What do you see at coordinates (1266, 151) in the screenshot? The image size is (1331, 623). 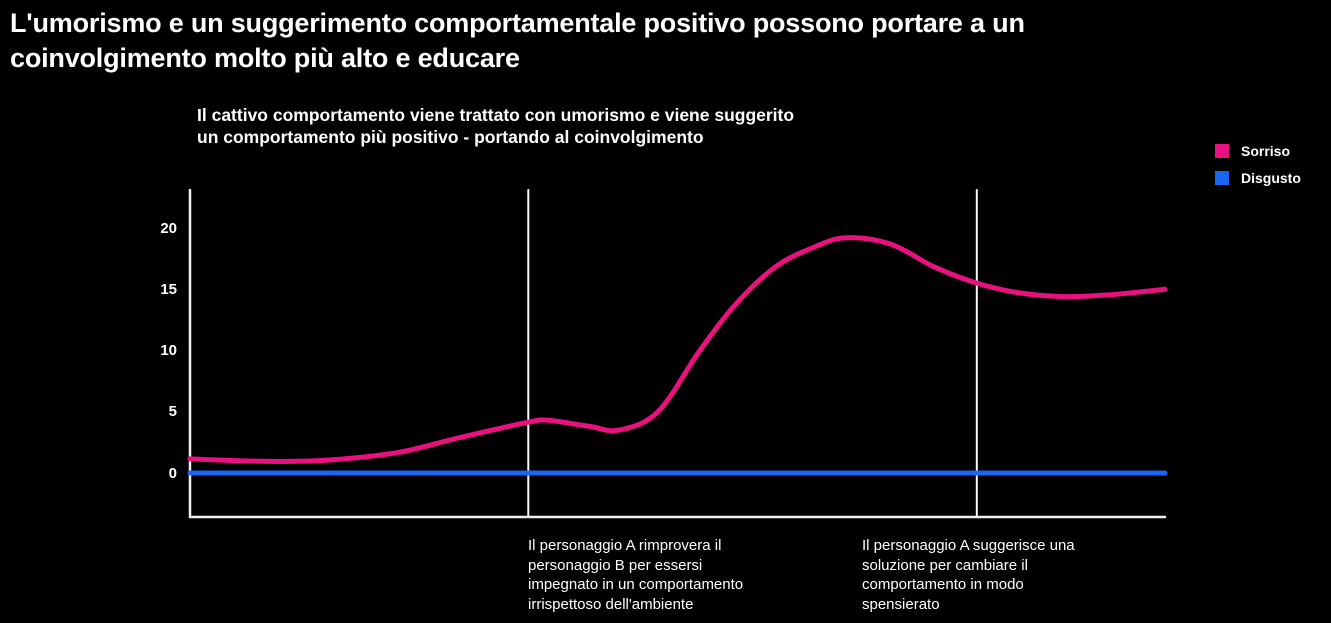 I see `legend-label-sorriso: Sorriso` at bounding box center [1266, 151].